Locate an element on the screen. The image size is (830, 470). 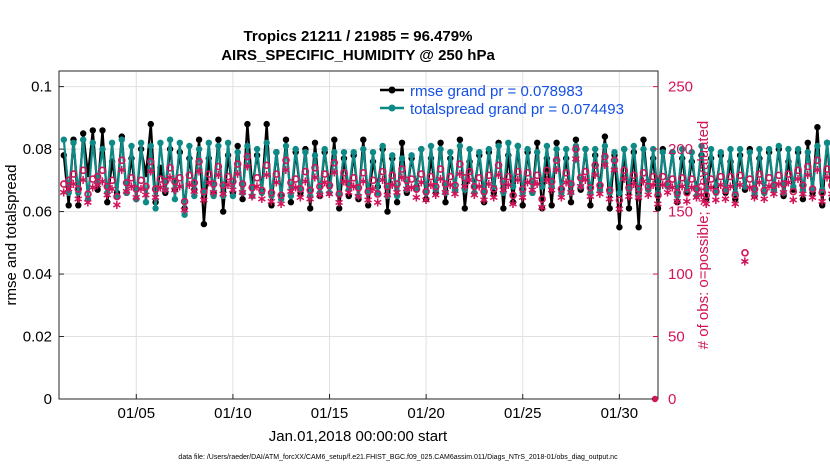
y-tick-label-left: 0.06 is located at coordinates (37, 212).